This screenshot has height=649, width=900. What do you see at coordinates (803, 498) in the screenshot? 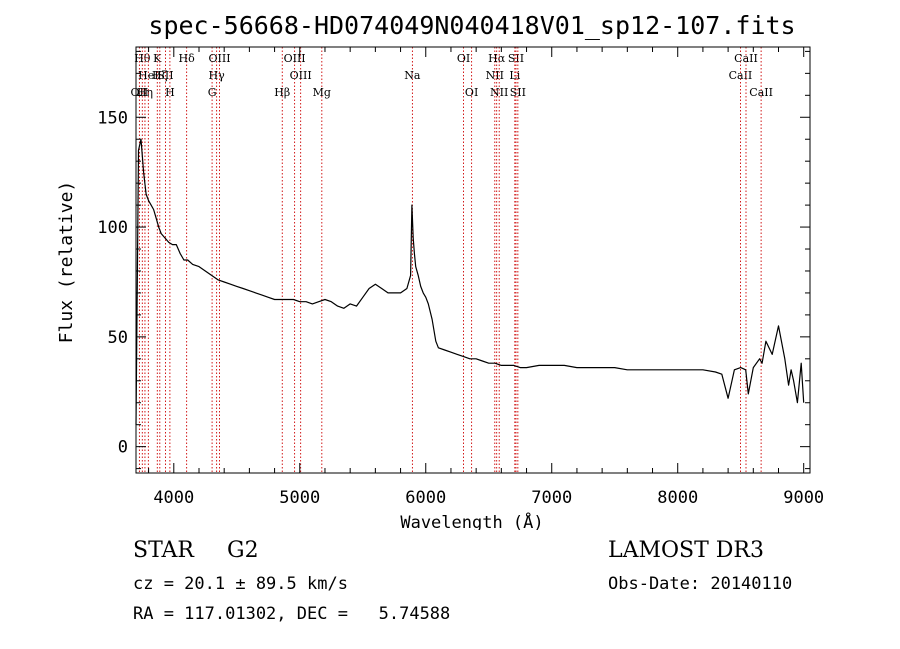
I see `x-tick-label: 9000` at bounding box center [803, 498].